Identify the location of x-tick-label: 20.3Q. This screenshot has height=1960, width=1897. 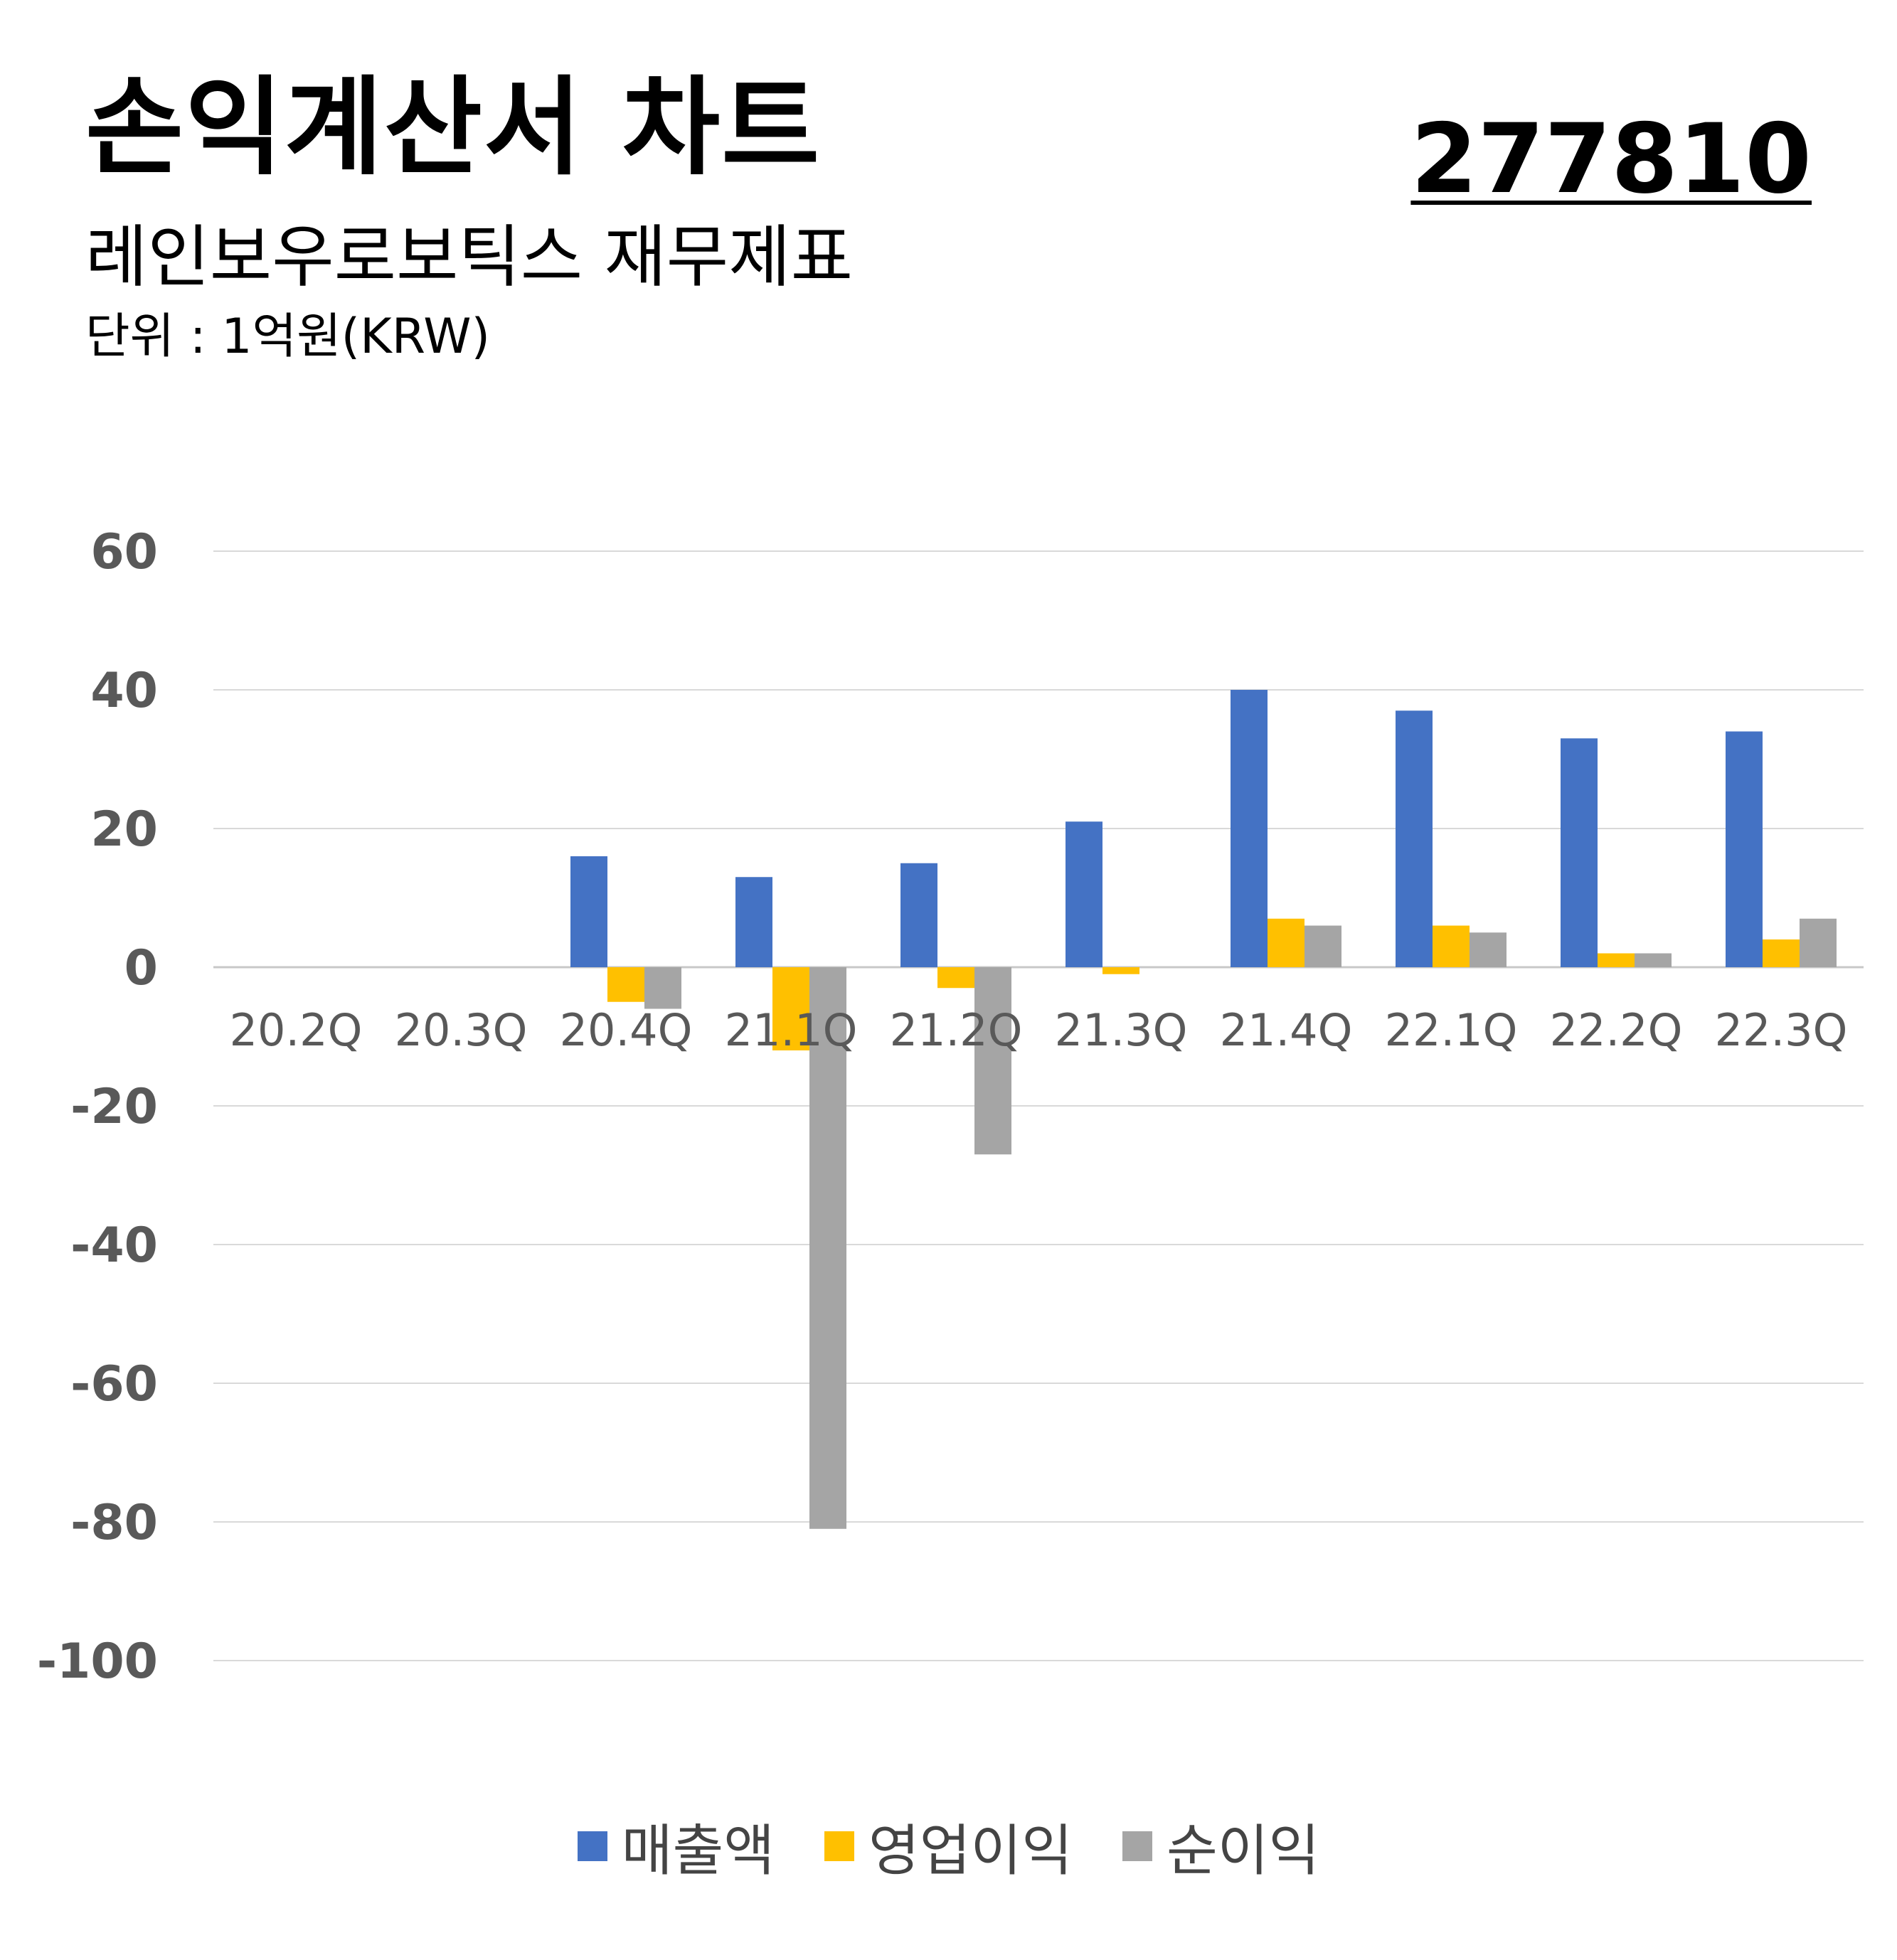
(461, 1030).